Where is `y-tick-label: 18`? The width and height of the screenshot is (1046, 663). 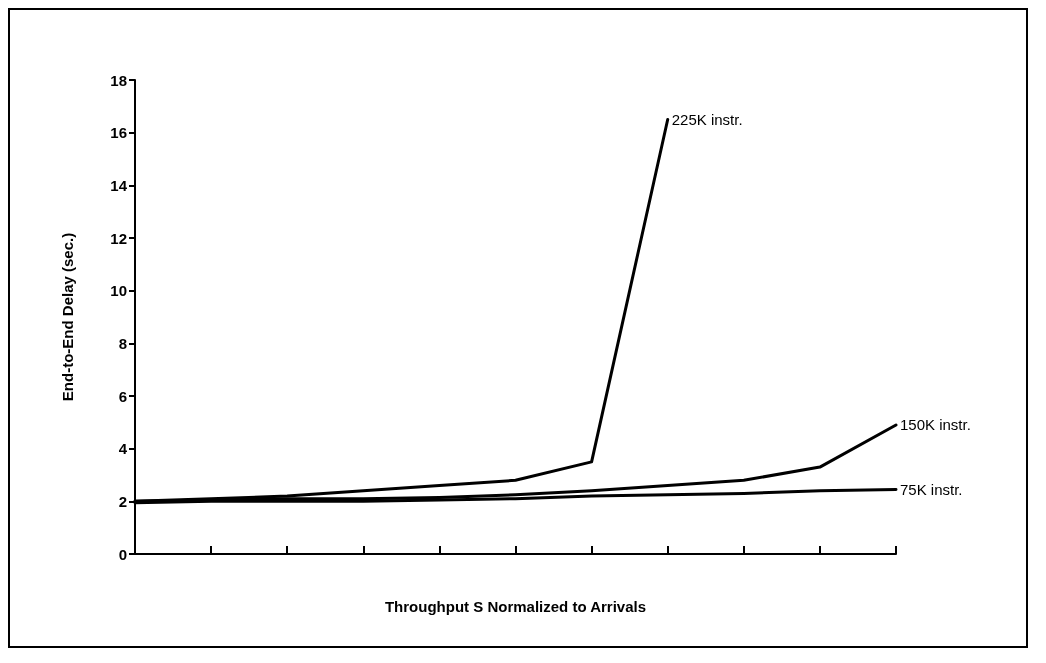
y-tick-label: 18 is located at coordinates (118, 80).